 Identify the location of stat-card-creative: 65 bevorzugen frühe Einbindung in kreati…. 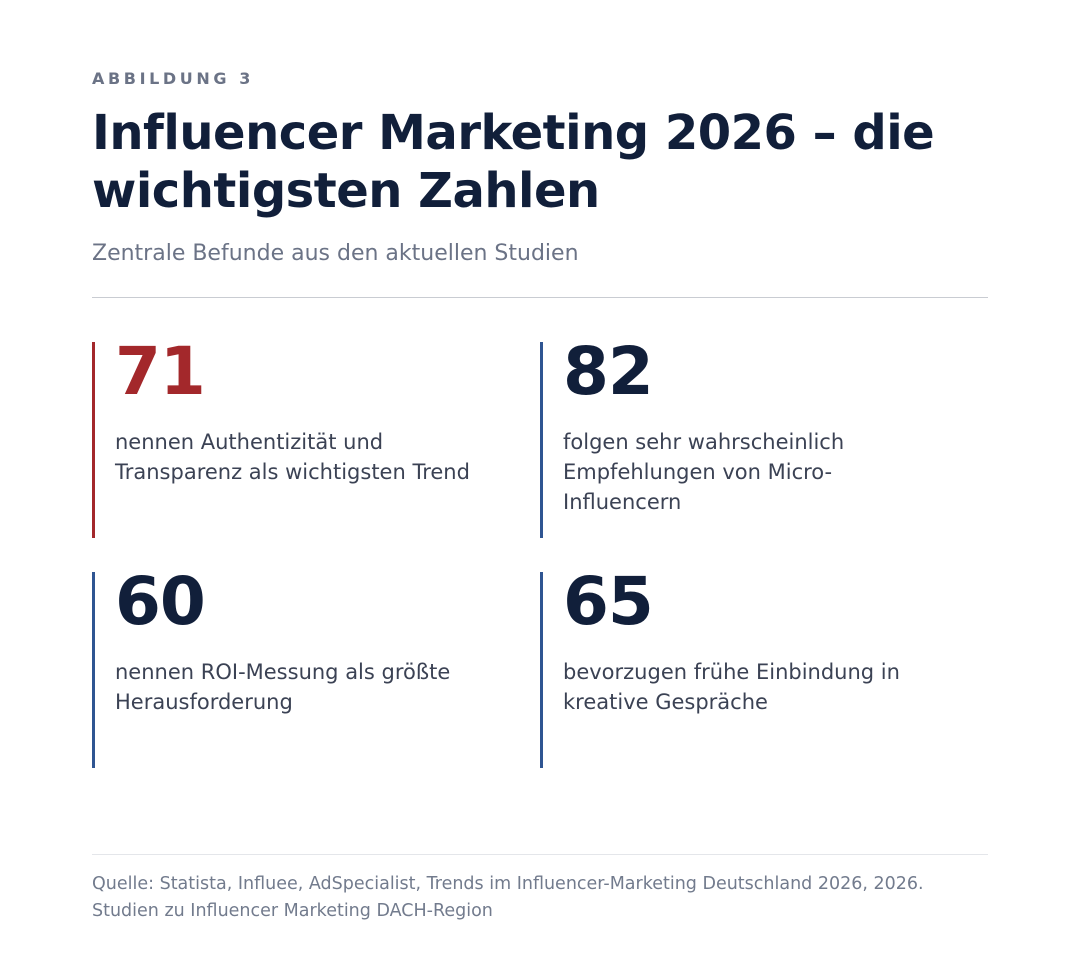
(740, 668).